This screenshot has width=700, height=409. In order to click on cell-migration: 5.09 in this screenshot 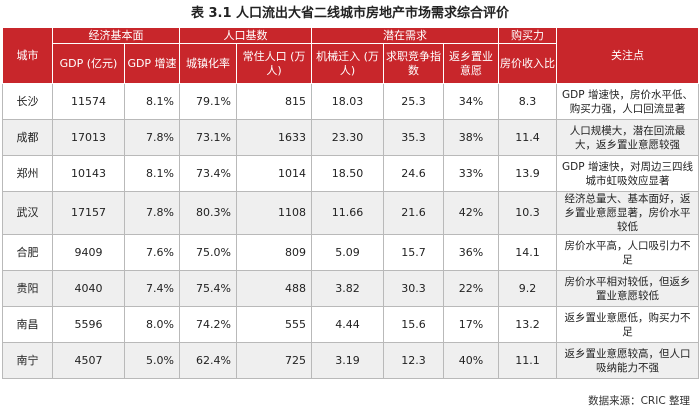, I will do `click(347, 252)`.